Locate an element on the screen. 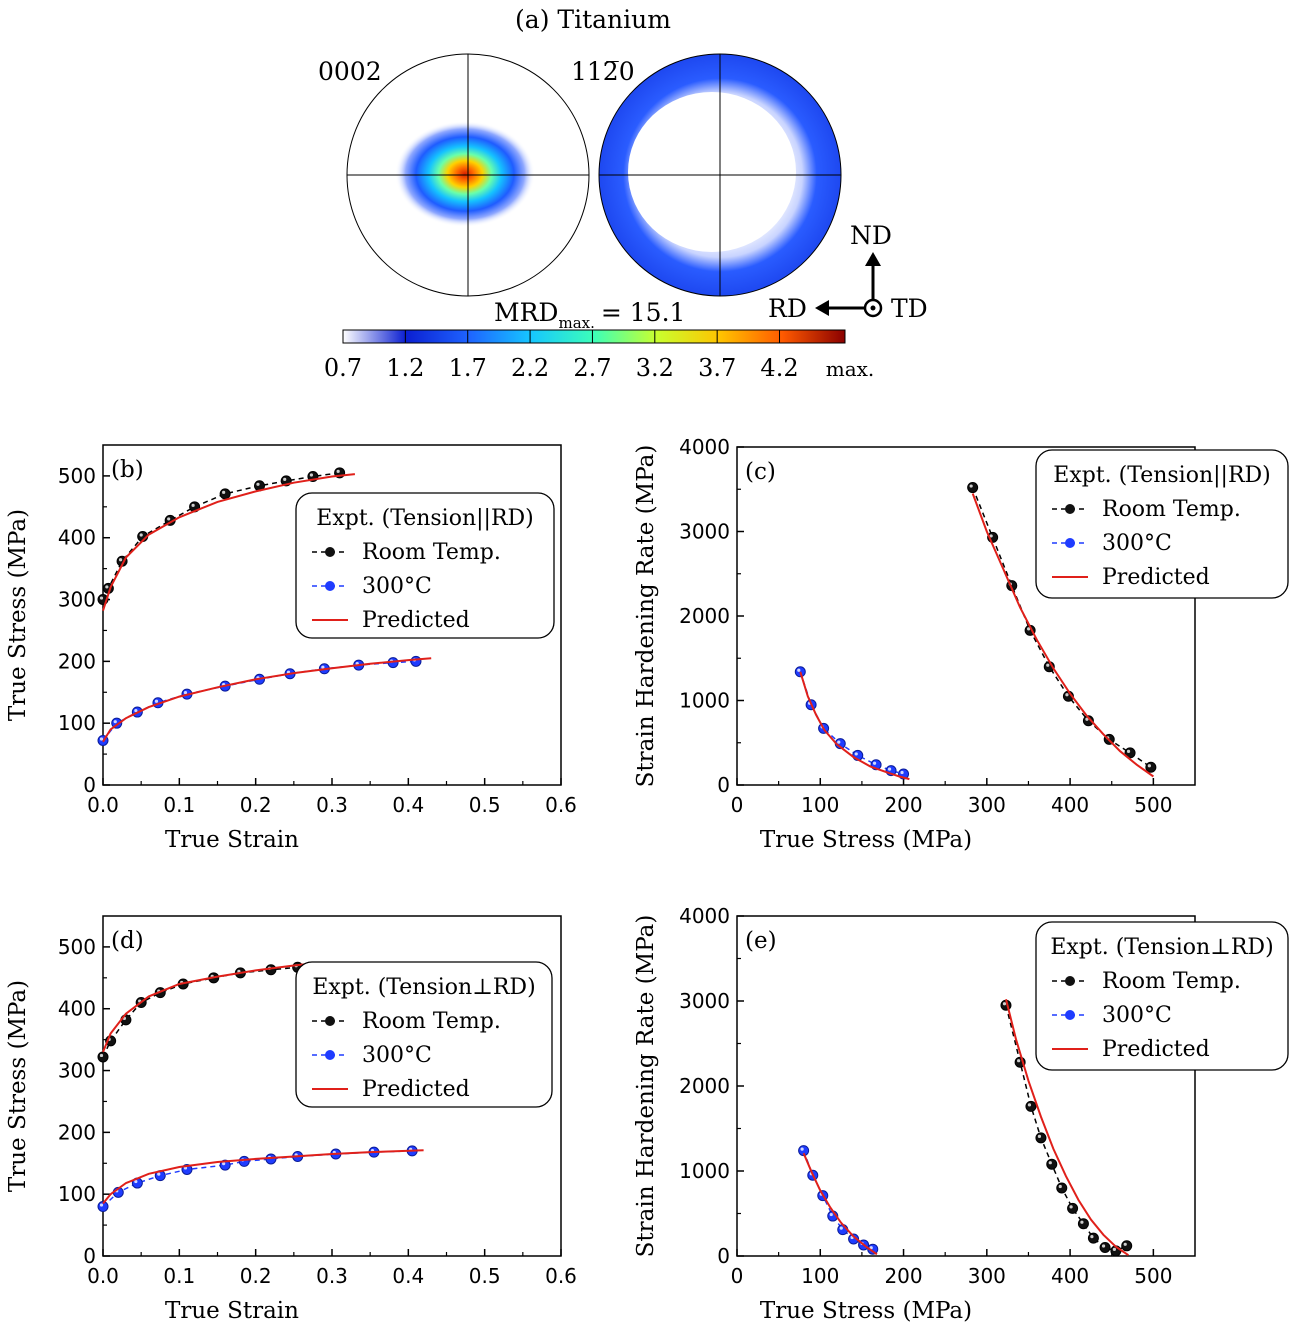 This screenshot has height=1329, width=1295. colorbar-tick-label: 4.2 is located at coordinates (779, 368).